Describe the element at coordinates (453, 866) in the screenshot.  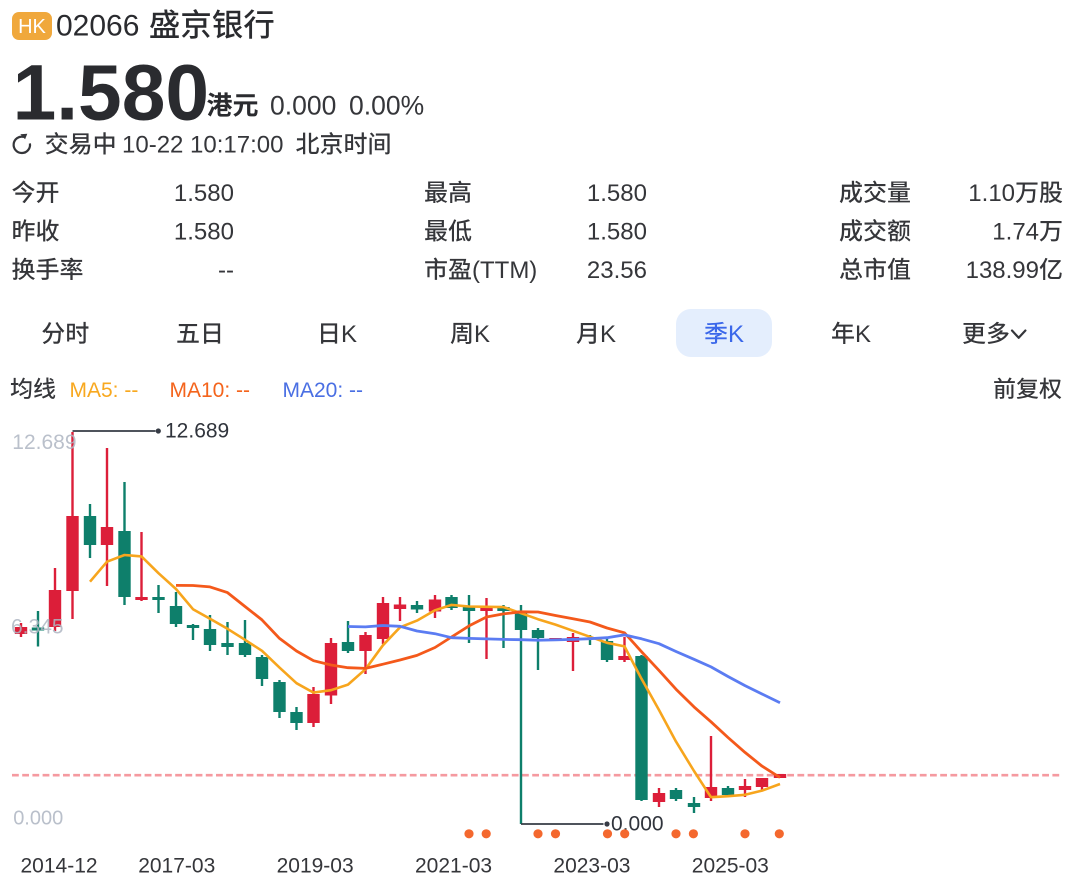
I see `svg-text: 2021-03` at that location.